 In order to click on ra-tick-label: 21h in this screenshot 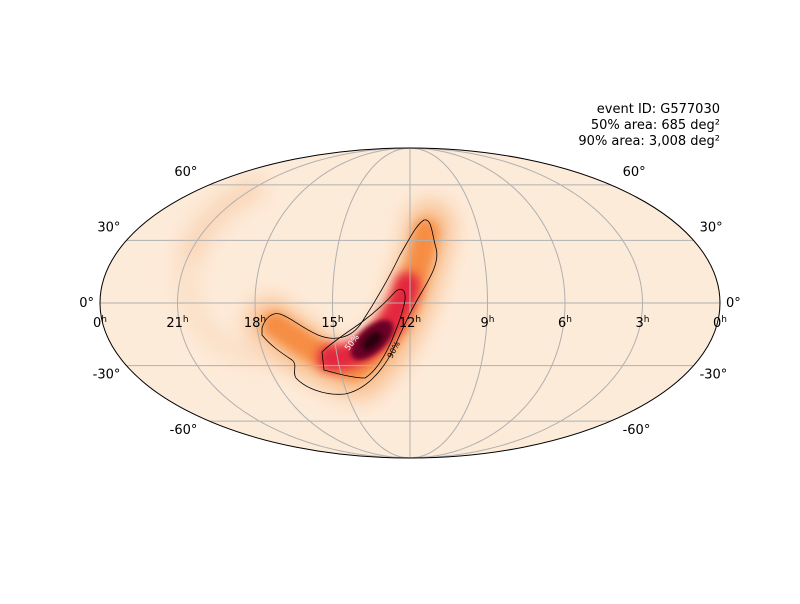, I will do `click(177, 323)`.